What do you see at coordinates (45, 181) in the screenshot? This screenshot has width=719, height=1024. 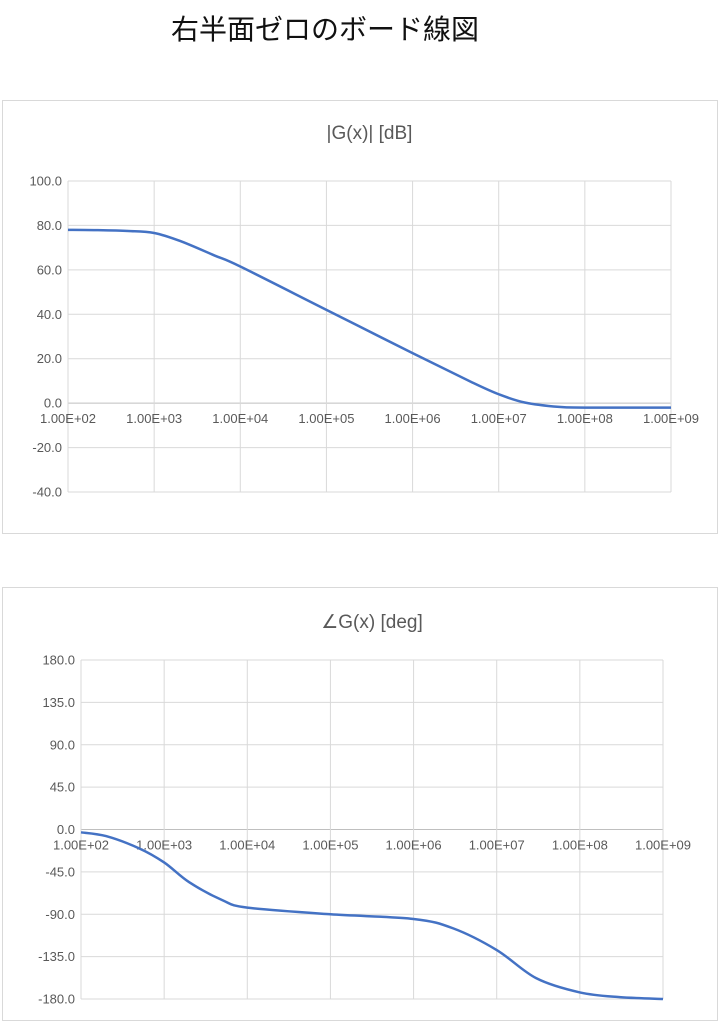 I see `y-tick-label: 100.0` at bounding box center [45, 181].